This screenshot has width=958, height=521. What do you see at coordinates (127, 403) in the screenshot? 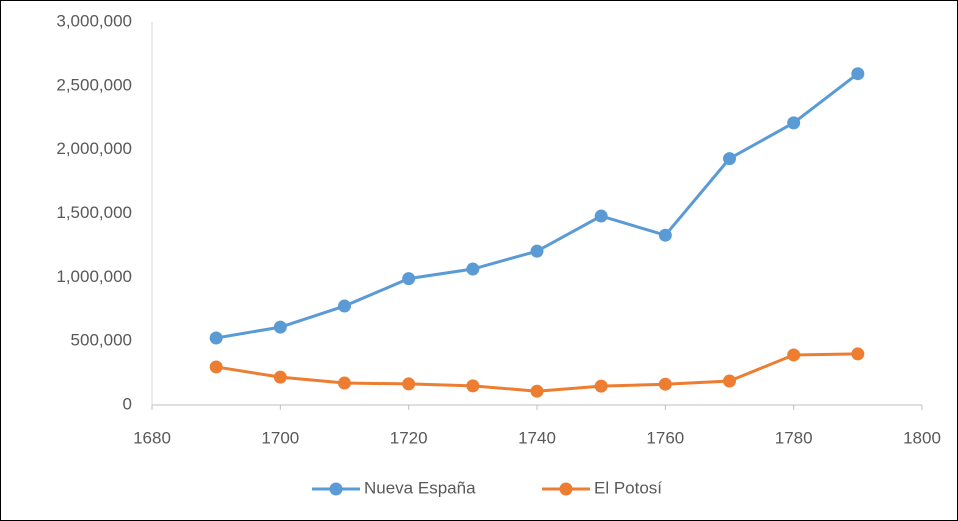
I see `y-tick-label: 0` at bounding box center [127, 403].